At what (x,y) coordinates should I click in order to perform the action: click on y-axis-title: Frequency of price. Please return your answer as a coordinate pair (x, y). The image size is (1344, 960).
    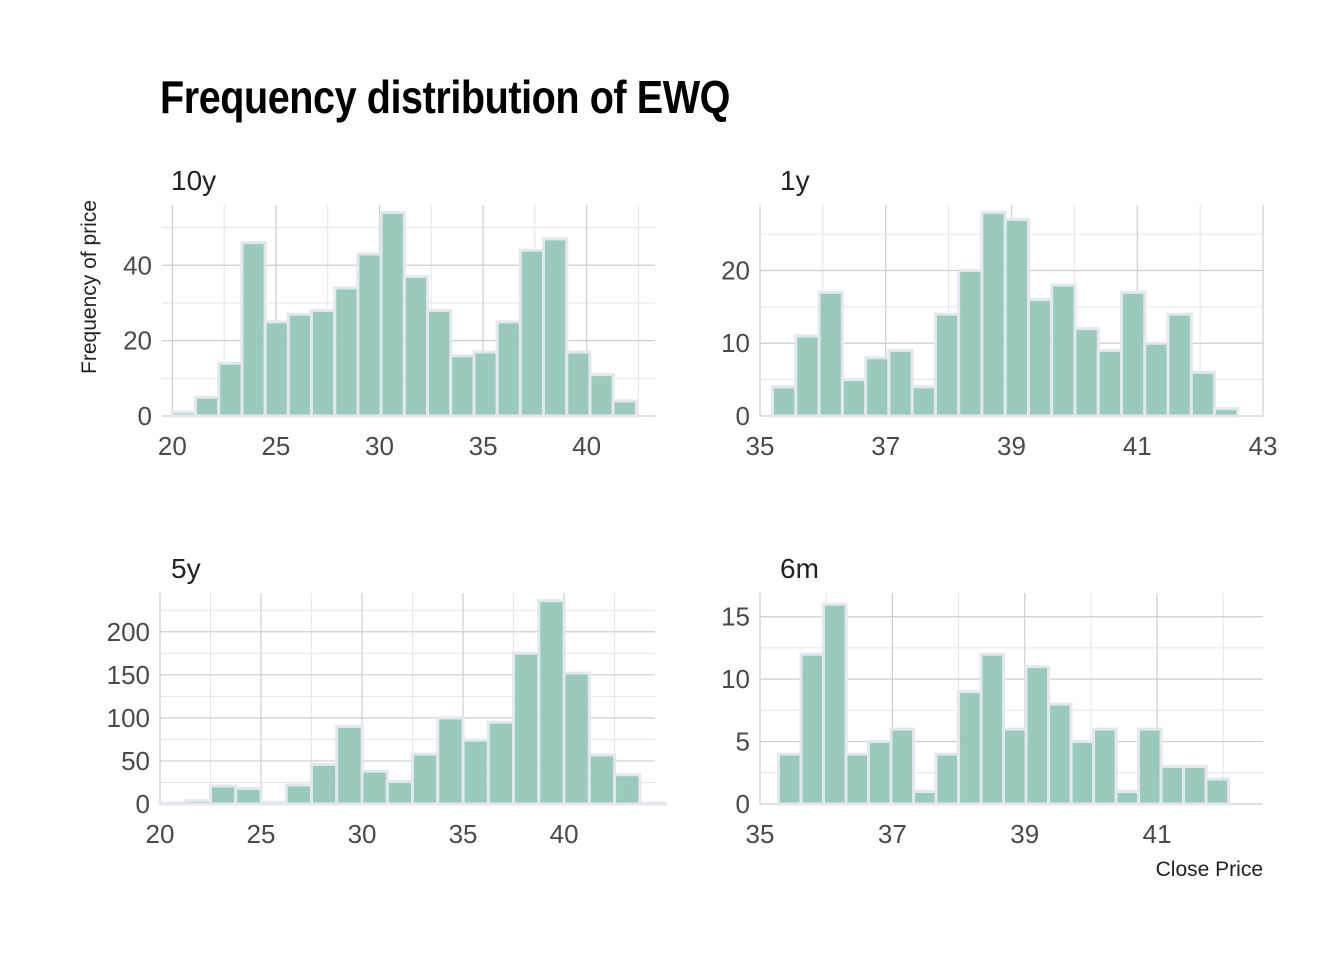
    Looking at the image, I should click on (89, 287).